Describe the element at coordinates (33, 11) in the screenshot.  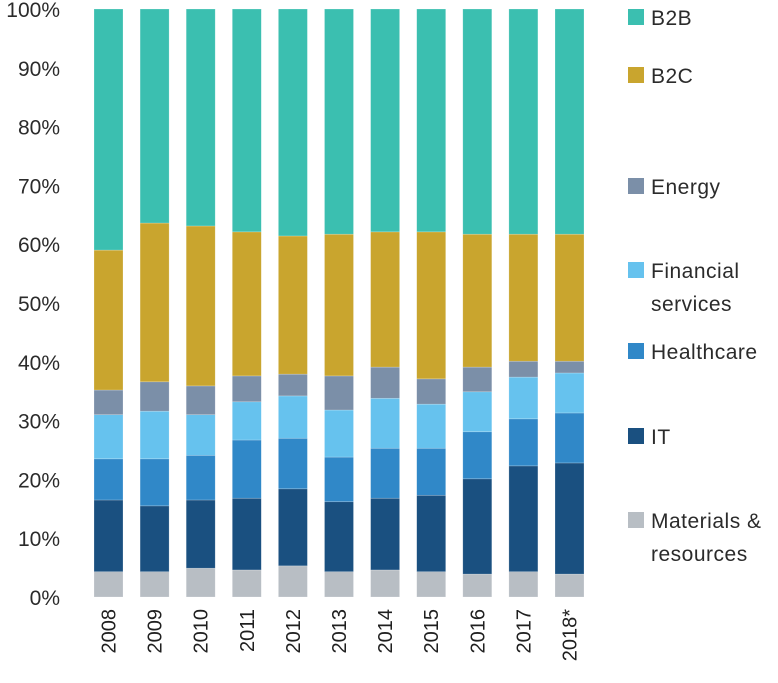
I see `y-tick-label: 100%` at that location.